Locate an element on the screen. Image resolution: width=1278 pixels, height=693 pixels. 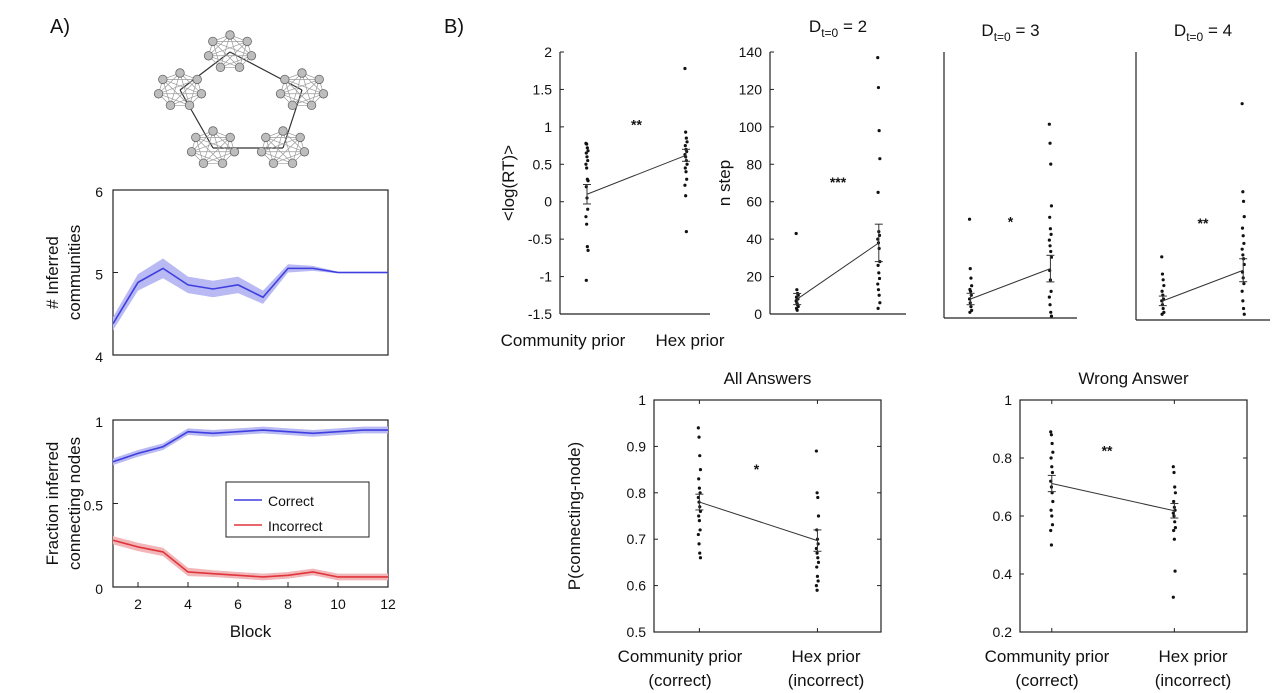
y-tick-label: 0.9 is located at coordinates (637, 446).